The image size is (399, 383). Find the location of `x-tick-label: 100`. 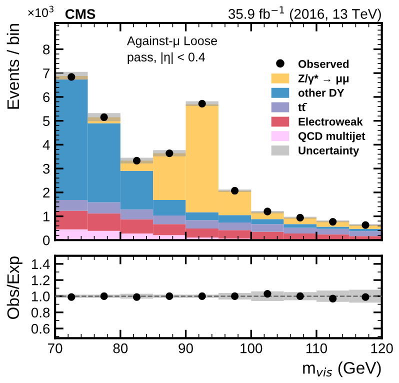

x-tick-label: 100 is located at coordinates (251, 348).